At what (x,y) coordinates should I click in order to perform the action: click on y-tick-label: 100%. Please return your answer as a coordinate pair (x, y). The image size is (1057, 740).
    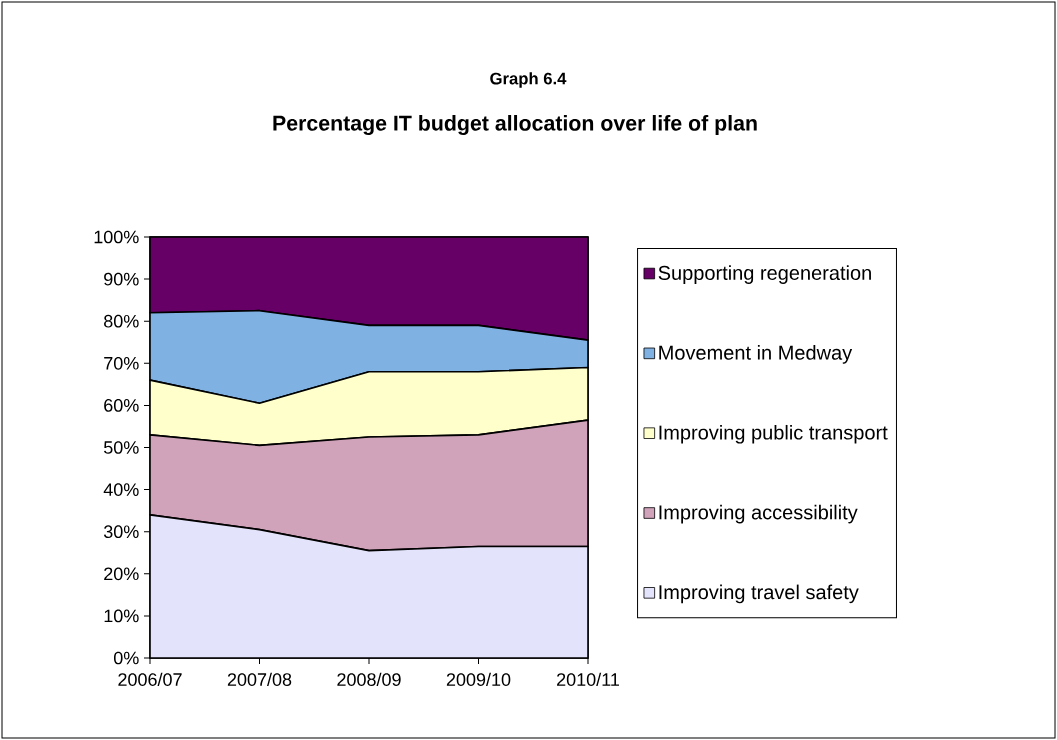
    Looking at the image, I should click on (116, 237).